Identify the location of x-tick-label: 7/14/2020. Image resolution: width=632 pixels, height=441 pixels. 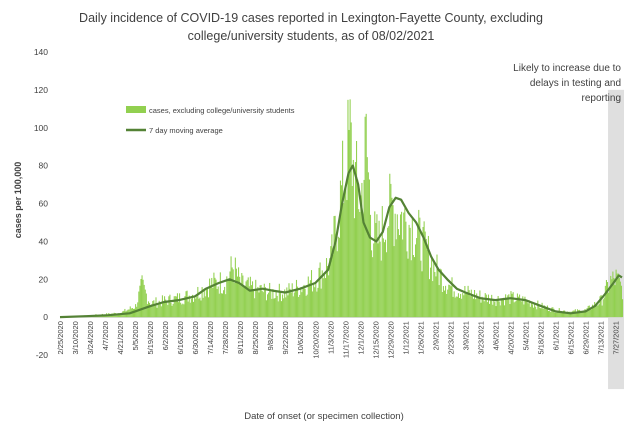
(210, 337).